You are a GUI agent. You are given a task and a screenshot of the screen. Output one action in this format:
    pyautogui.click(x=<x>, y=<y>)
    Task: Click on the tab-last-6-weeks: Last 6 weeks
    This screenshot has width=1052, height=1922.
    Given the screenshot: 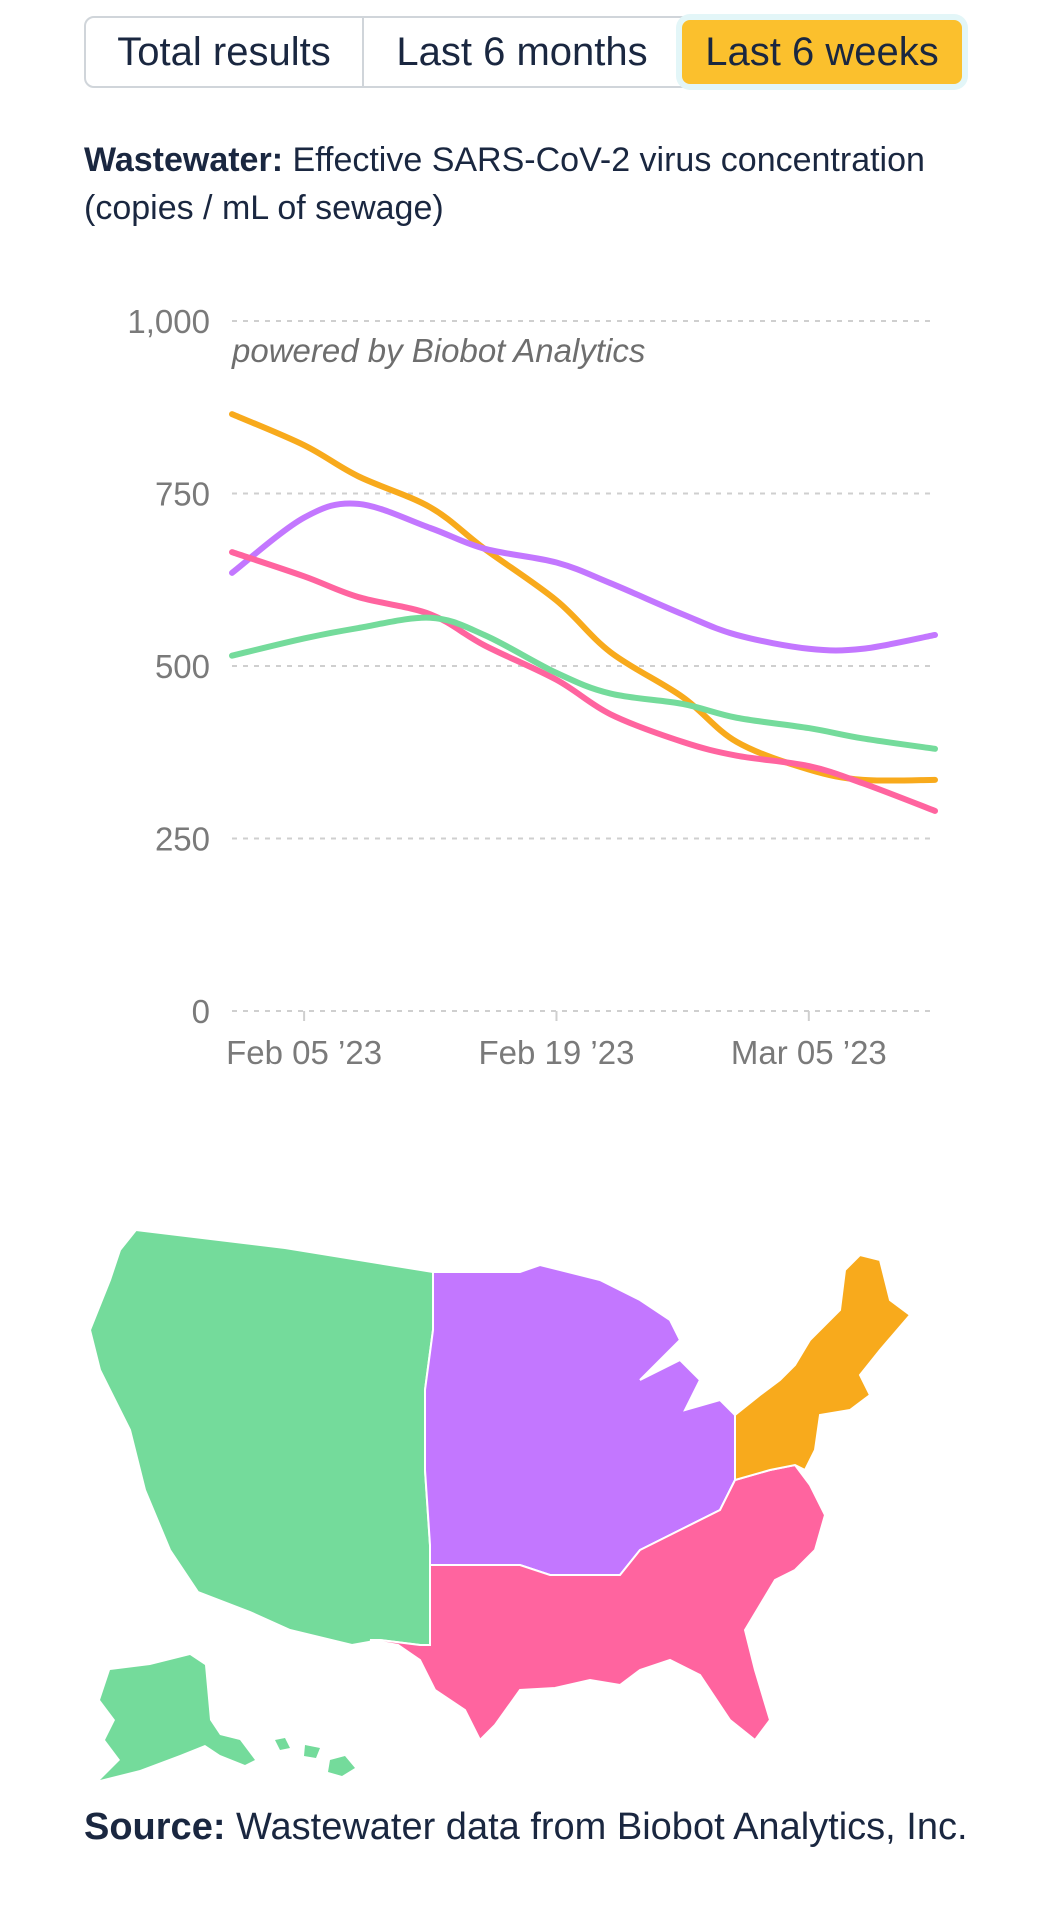 What is the action you would take?
    pyautogui.click(x=822, y=52)
    